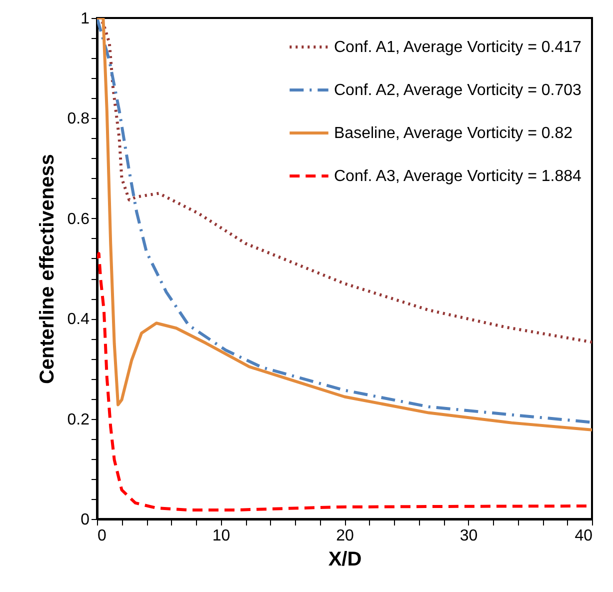 This screenshot has height=592, width=613. I want to click on y-tick-label: 0.4, so click(78, 319).